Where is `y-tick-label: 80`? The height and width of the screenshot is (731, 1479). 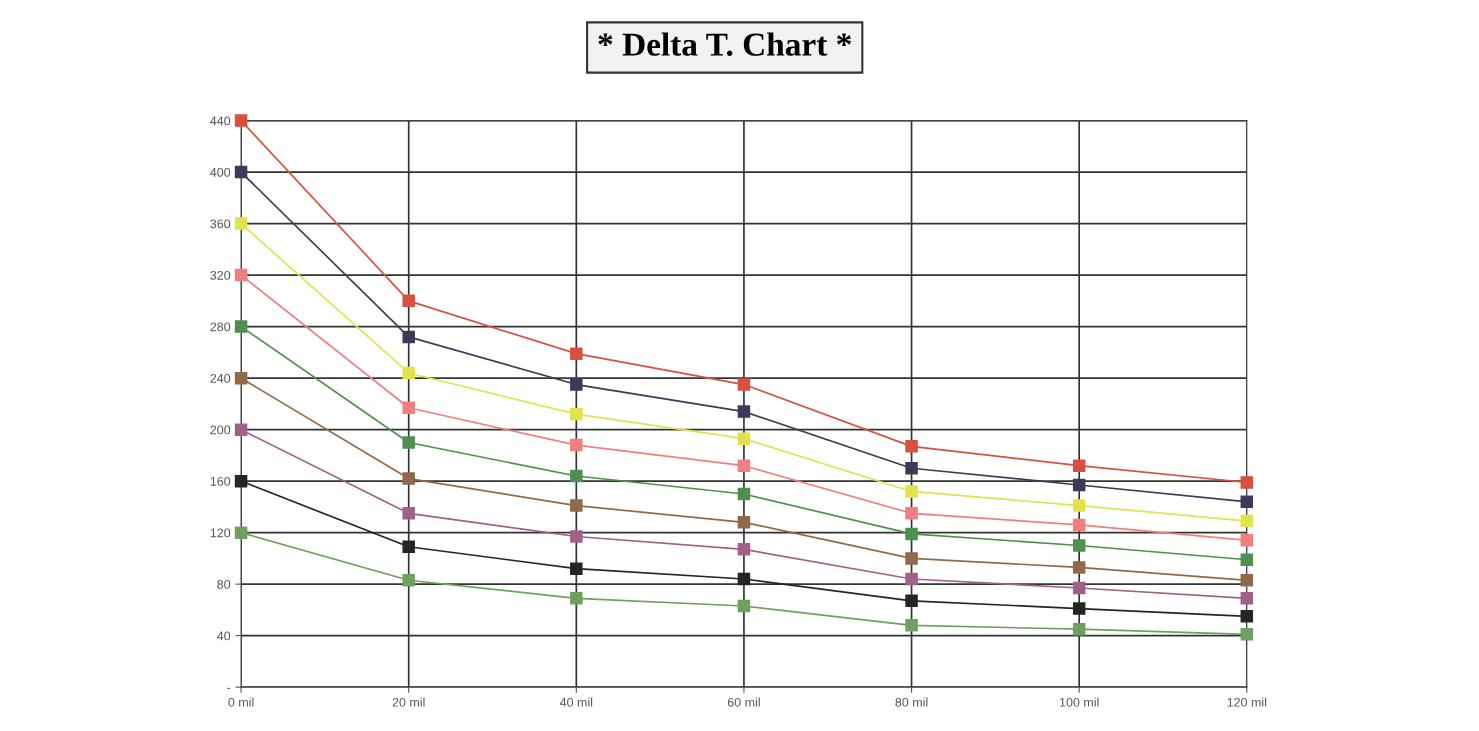 y-tick-label: 80 is located at coordinates (224, 584).